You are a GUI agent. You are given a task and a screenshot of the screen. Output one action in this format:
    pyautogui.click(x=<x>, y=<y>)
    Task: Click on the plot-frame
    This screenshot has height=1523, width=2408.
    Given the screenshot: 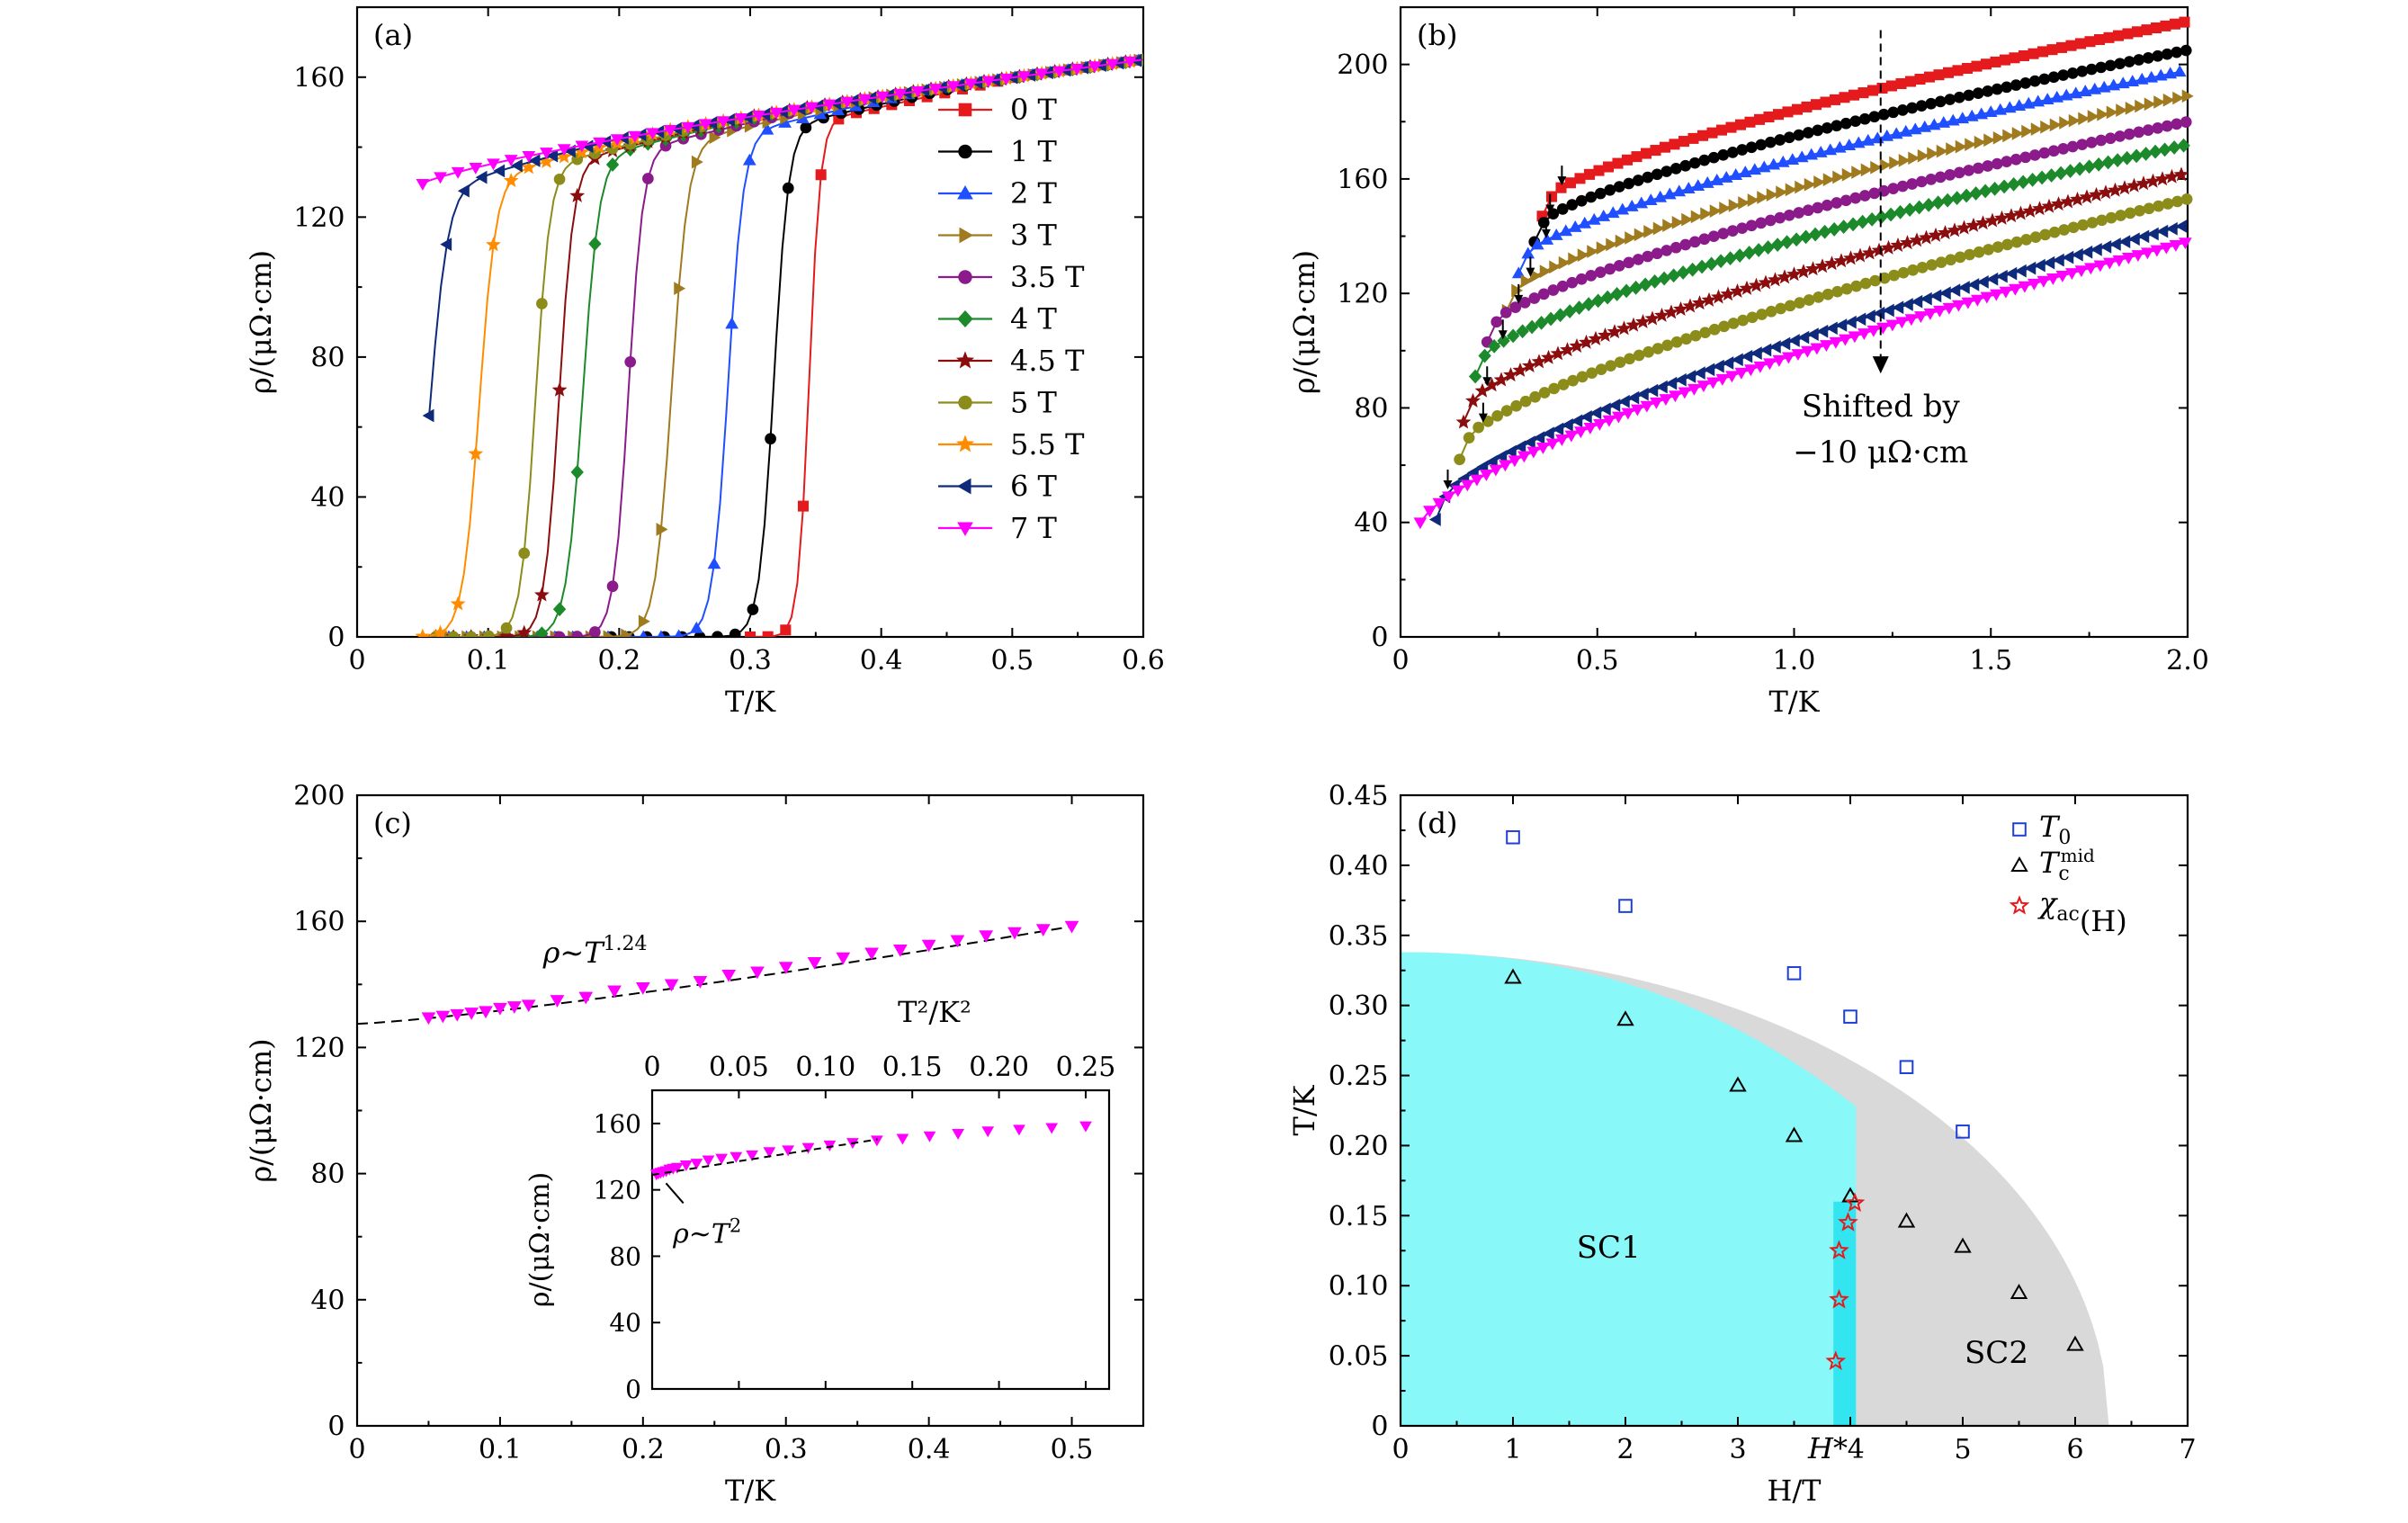 What is the action you would take?
    pyautogui.click(x=1794, y=322)
    